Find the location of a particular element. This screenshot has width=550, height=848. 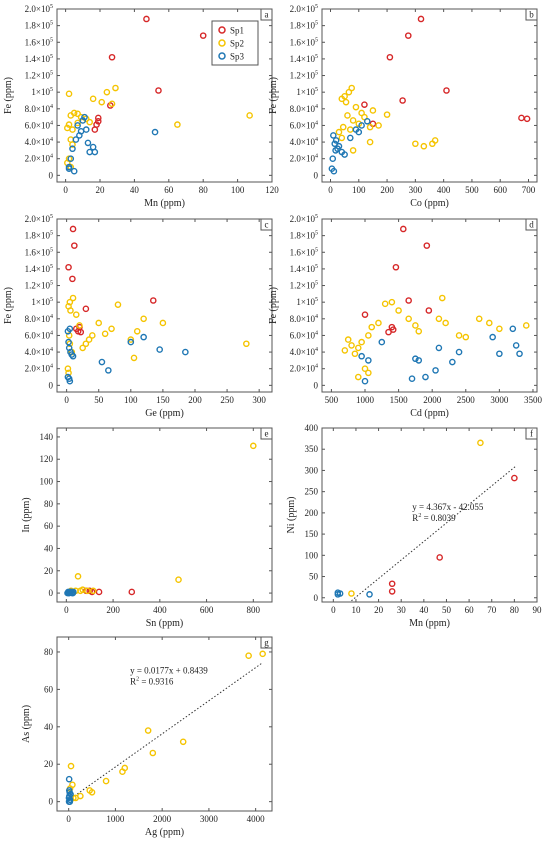

x-tick-label: 70 is located at coordinates (492, 610).